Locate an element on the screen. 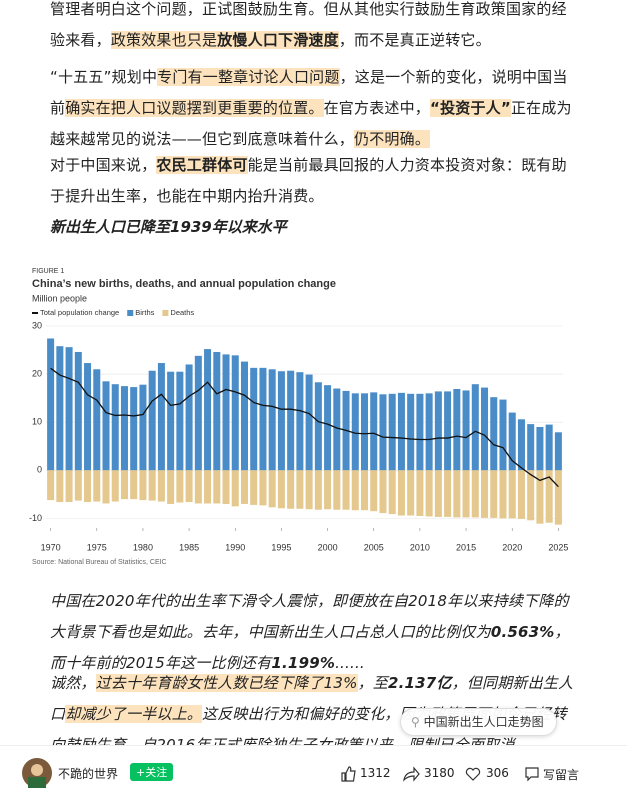 The image size is (627, 801). x-tick-label: 1985 is located at coordinates (189, 547).